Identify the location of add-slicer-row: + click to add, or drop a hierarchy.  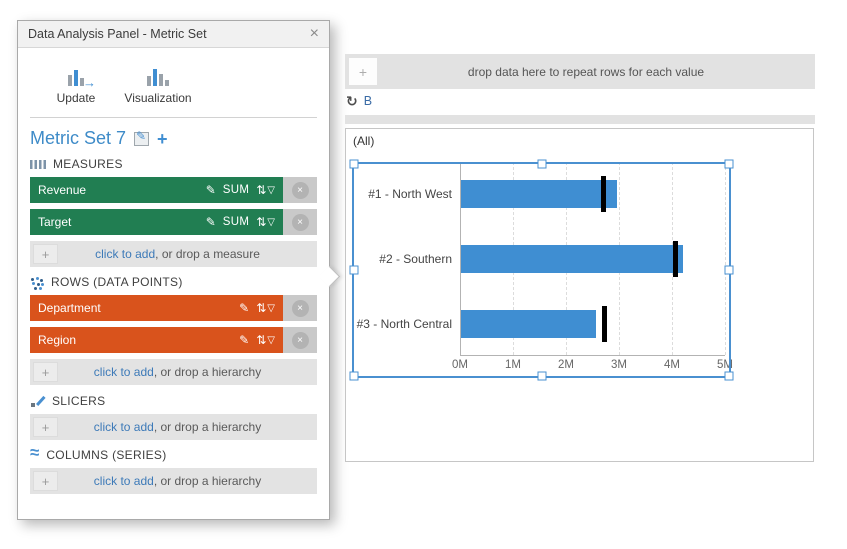
(173, 427).